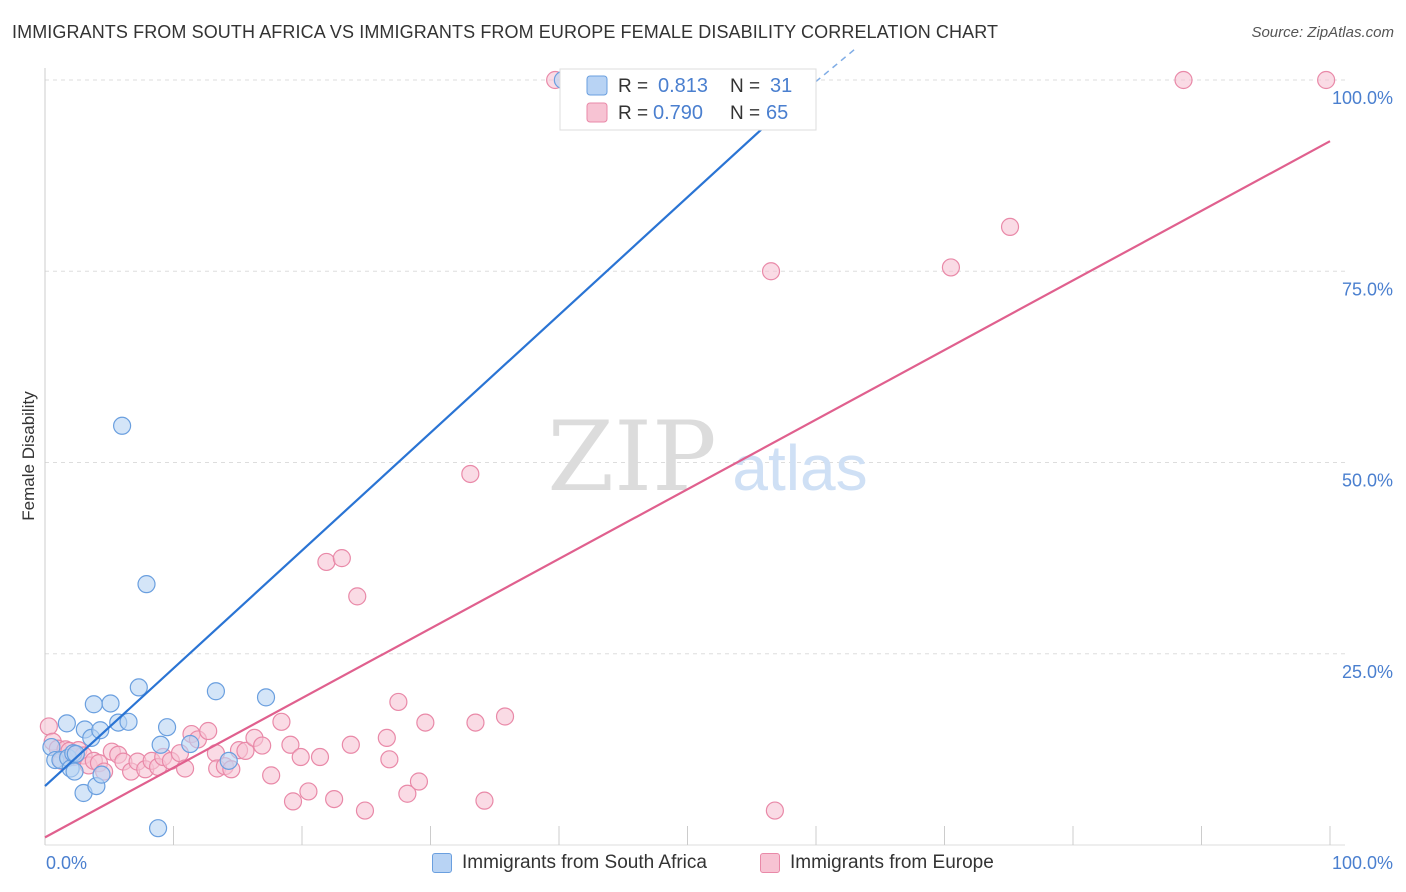 This screenshot has height=892, width=1406. What do you see at coordinates (781, 86) in the screenshot?
I see `stats-legend-n-value-1: 31` at bounding box center [781, 86].